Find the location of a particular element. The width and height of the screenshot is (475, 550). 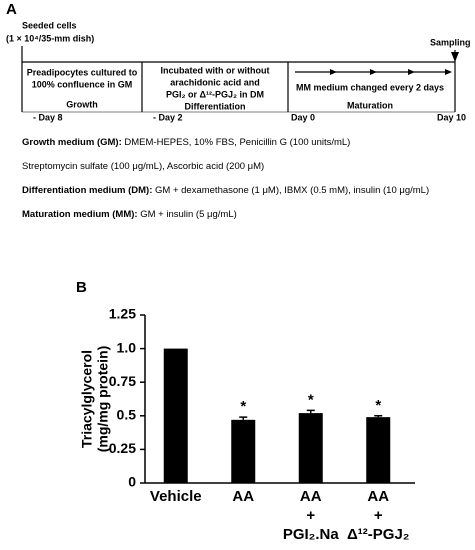

media-label: Maturation medium (MM): is located at coordinates (80, 214).